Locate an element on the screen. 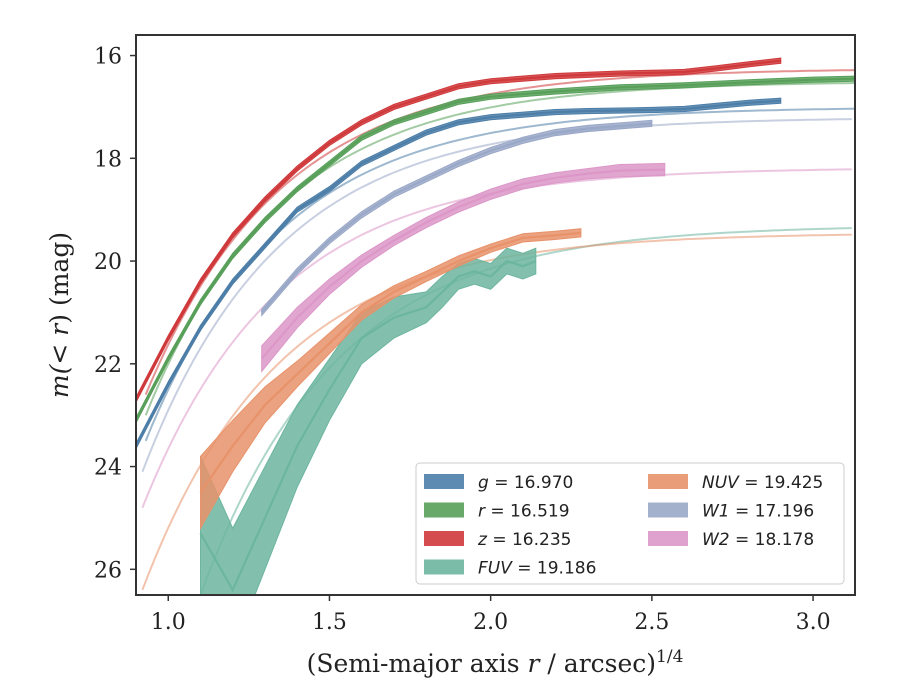 Image resolution: width=900 pixels, height=700 pixels. y-tick-label: 26 is located at coordinates (108, 570).